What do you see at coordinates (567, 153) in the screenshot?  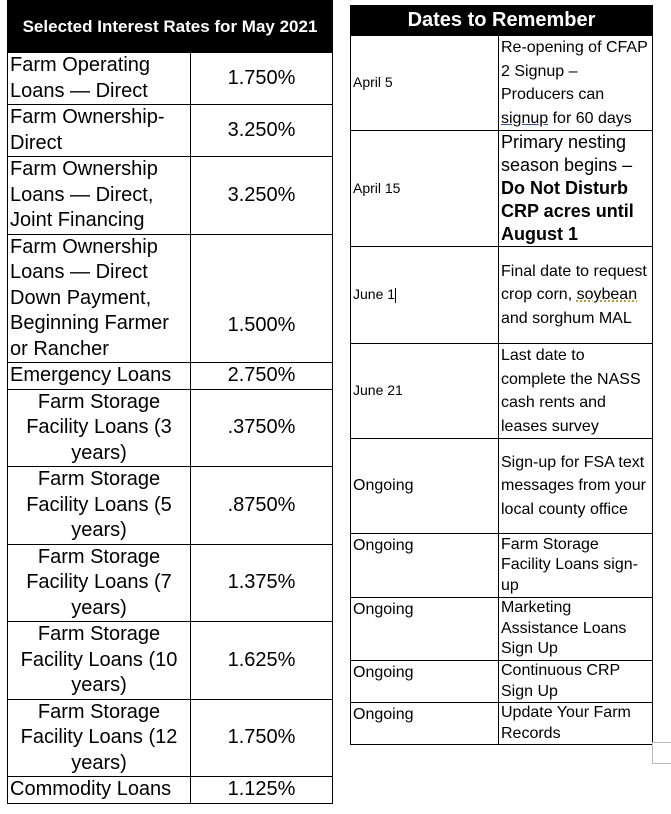 I see `event-text: Primary nesting season begins –` at bounding box center [567, 153].